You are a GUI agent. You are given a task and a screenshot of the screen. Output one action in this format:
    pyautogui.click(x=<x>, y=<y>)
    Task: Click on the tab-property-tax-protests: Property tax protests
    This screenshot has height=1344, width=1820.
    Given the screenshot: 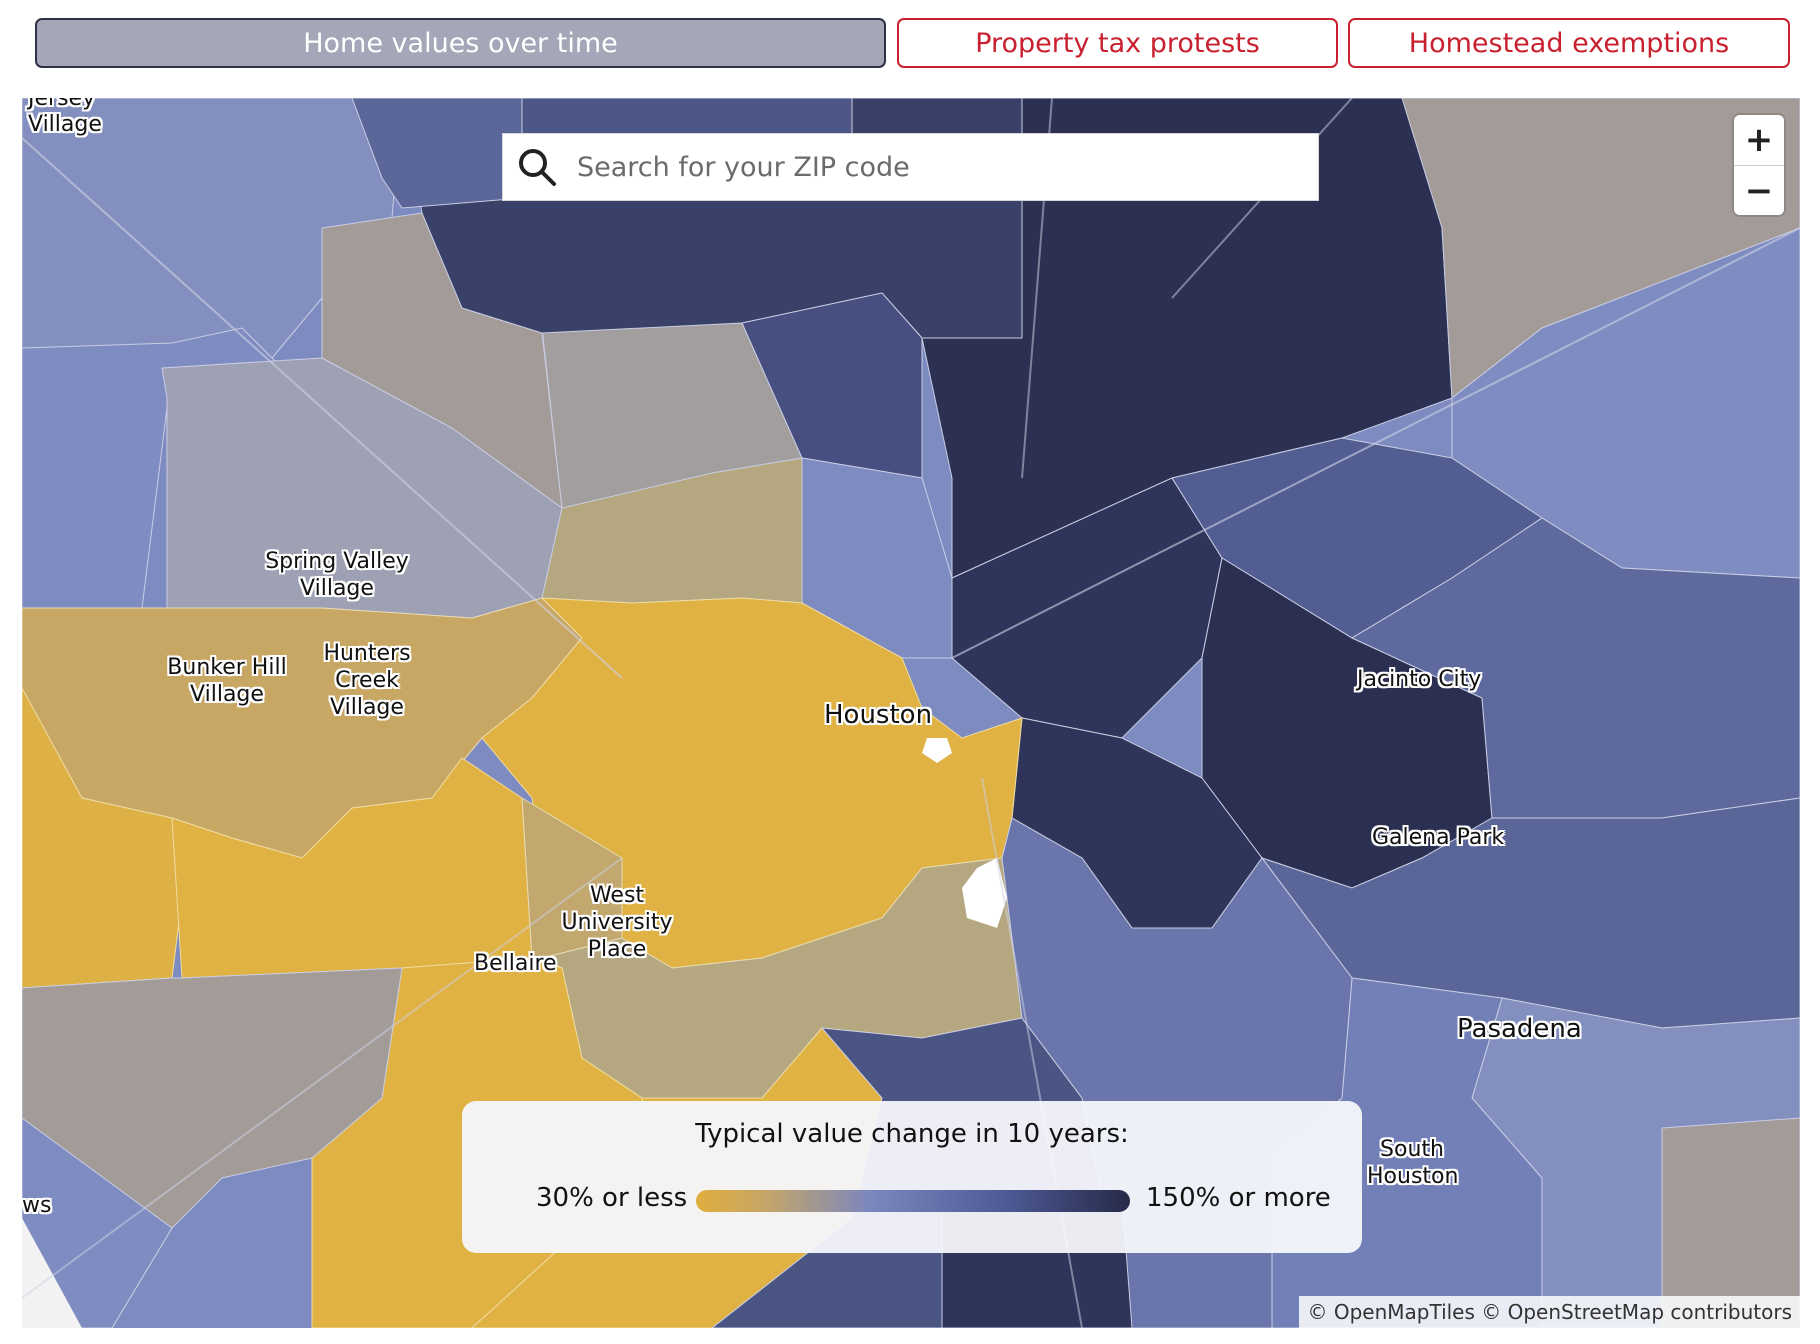 What is the action you would take?
    pyautogui.click(x=1117, y=43)
    